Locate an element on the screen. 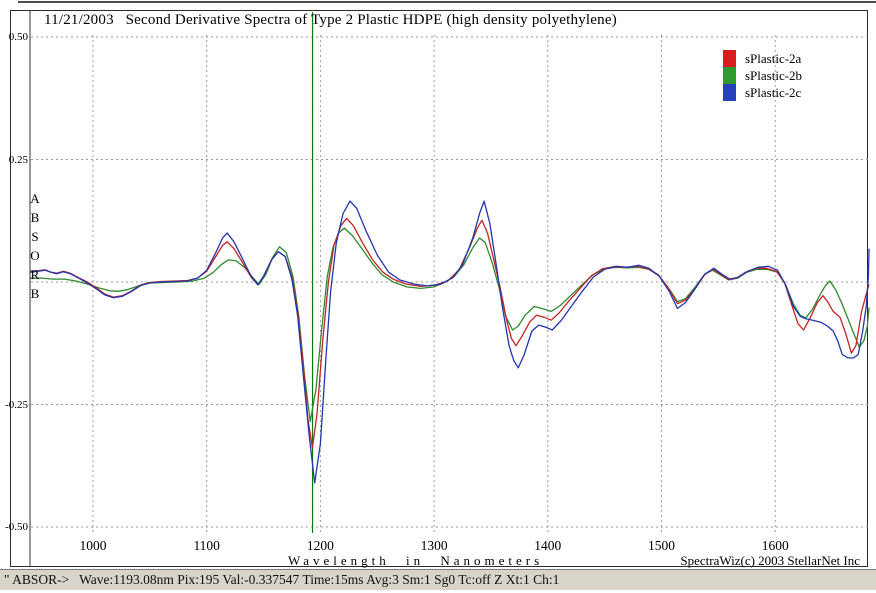 The image size is (876, 593). x-tick-label: 1500 is located at coordinates (661, 545).